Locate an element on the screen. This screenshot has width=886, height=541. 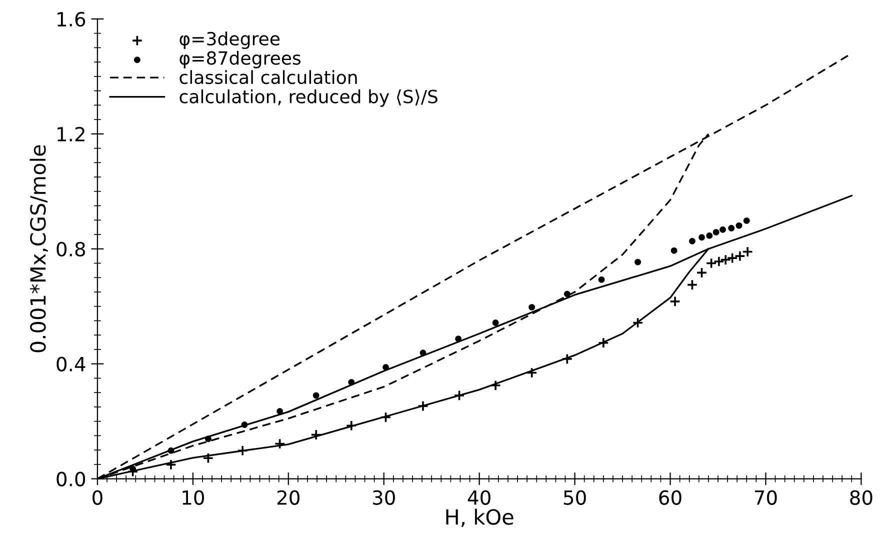
x-tick-label: 0 is located at coordinates (97, 497).